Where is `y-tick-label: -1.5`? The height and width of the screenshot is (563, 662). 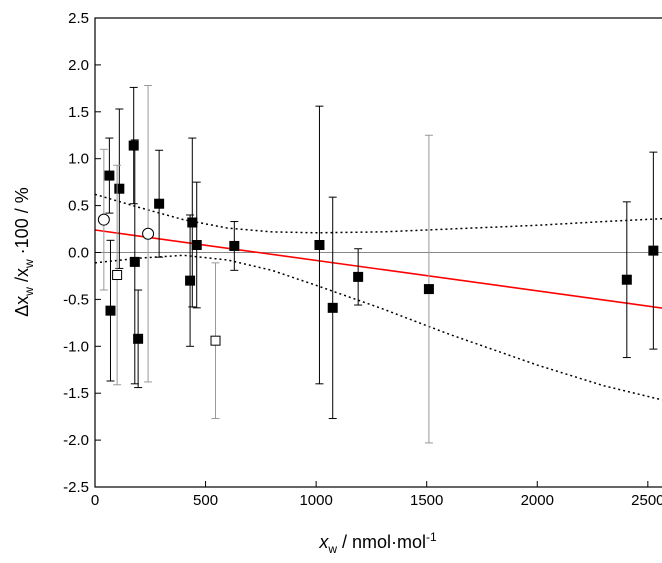
y-tick-label: -1.5 is located at coordinates (76, 393).